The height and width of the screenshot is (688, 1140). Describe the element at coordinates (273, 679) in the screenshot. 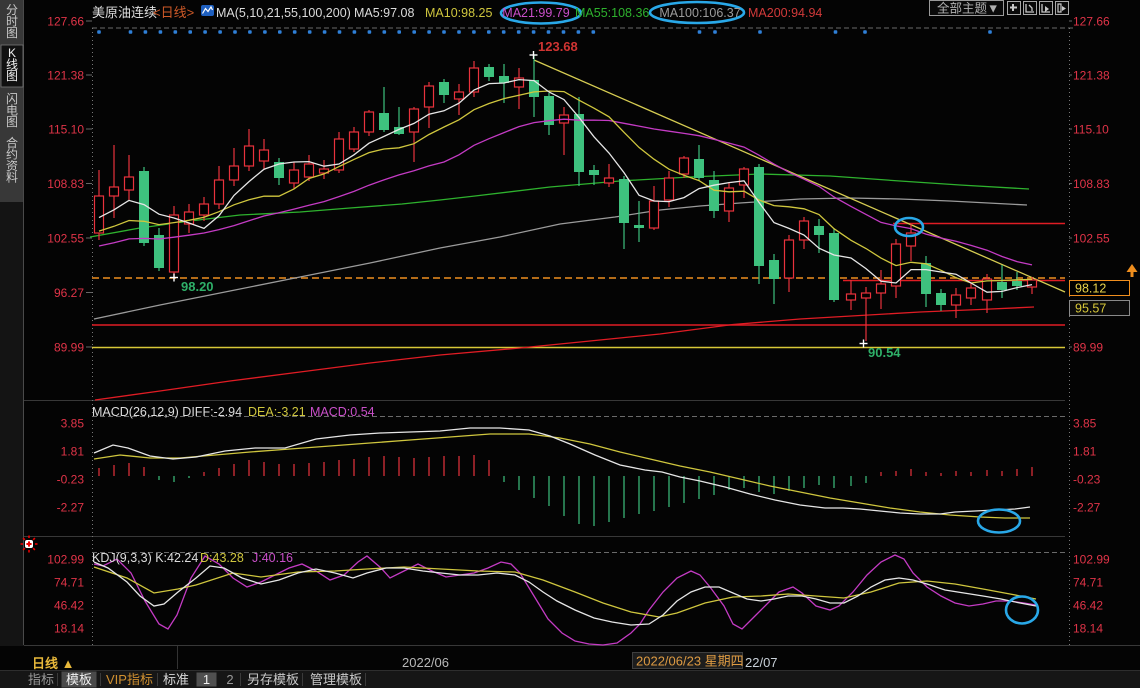

I see `svg-text: 另存模板` at that location.